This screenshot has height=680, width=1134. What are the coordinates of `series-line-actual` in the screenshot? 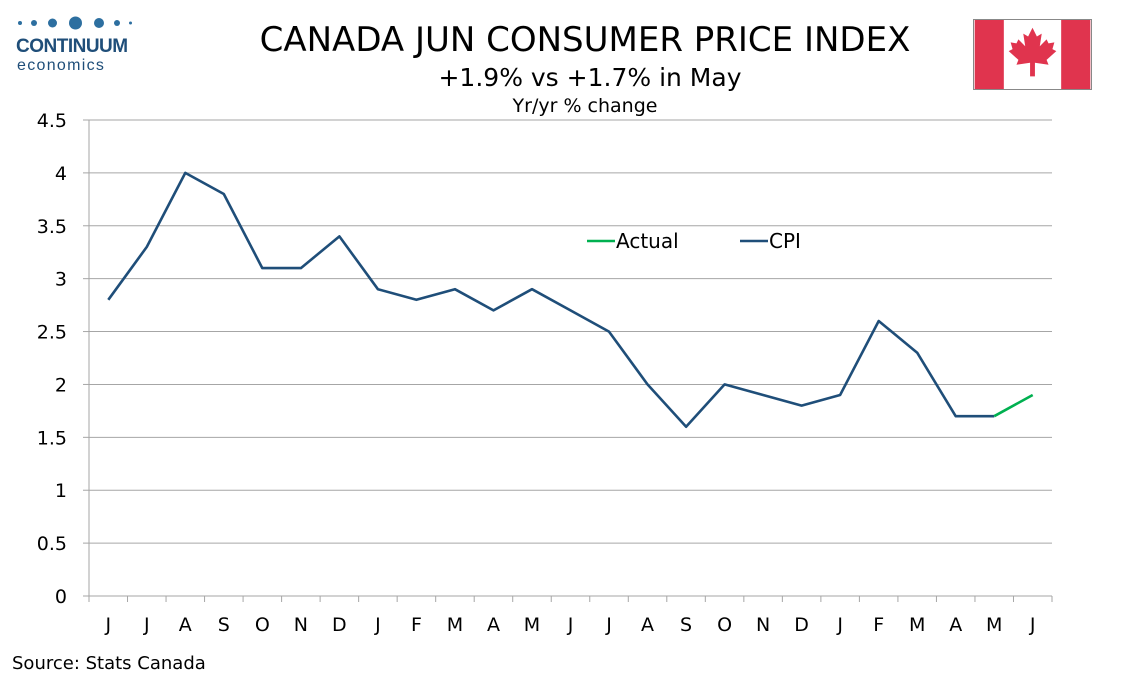 It's located at (1013, 405).